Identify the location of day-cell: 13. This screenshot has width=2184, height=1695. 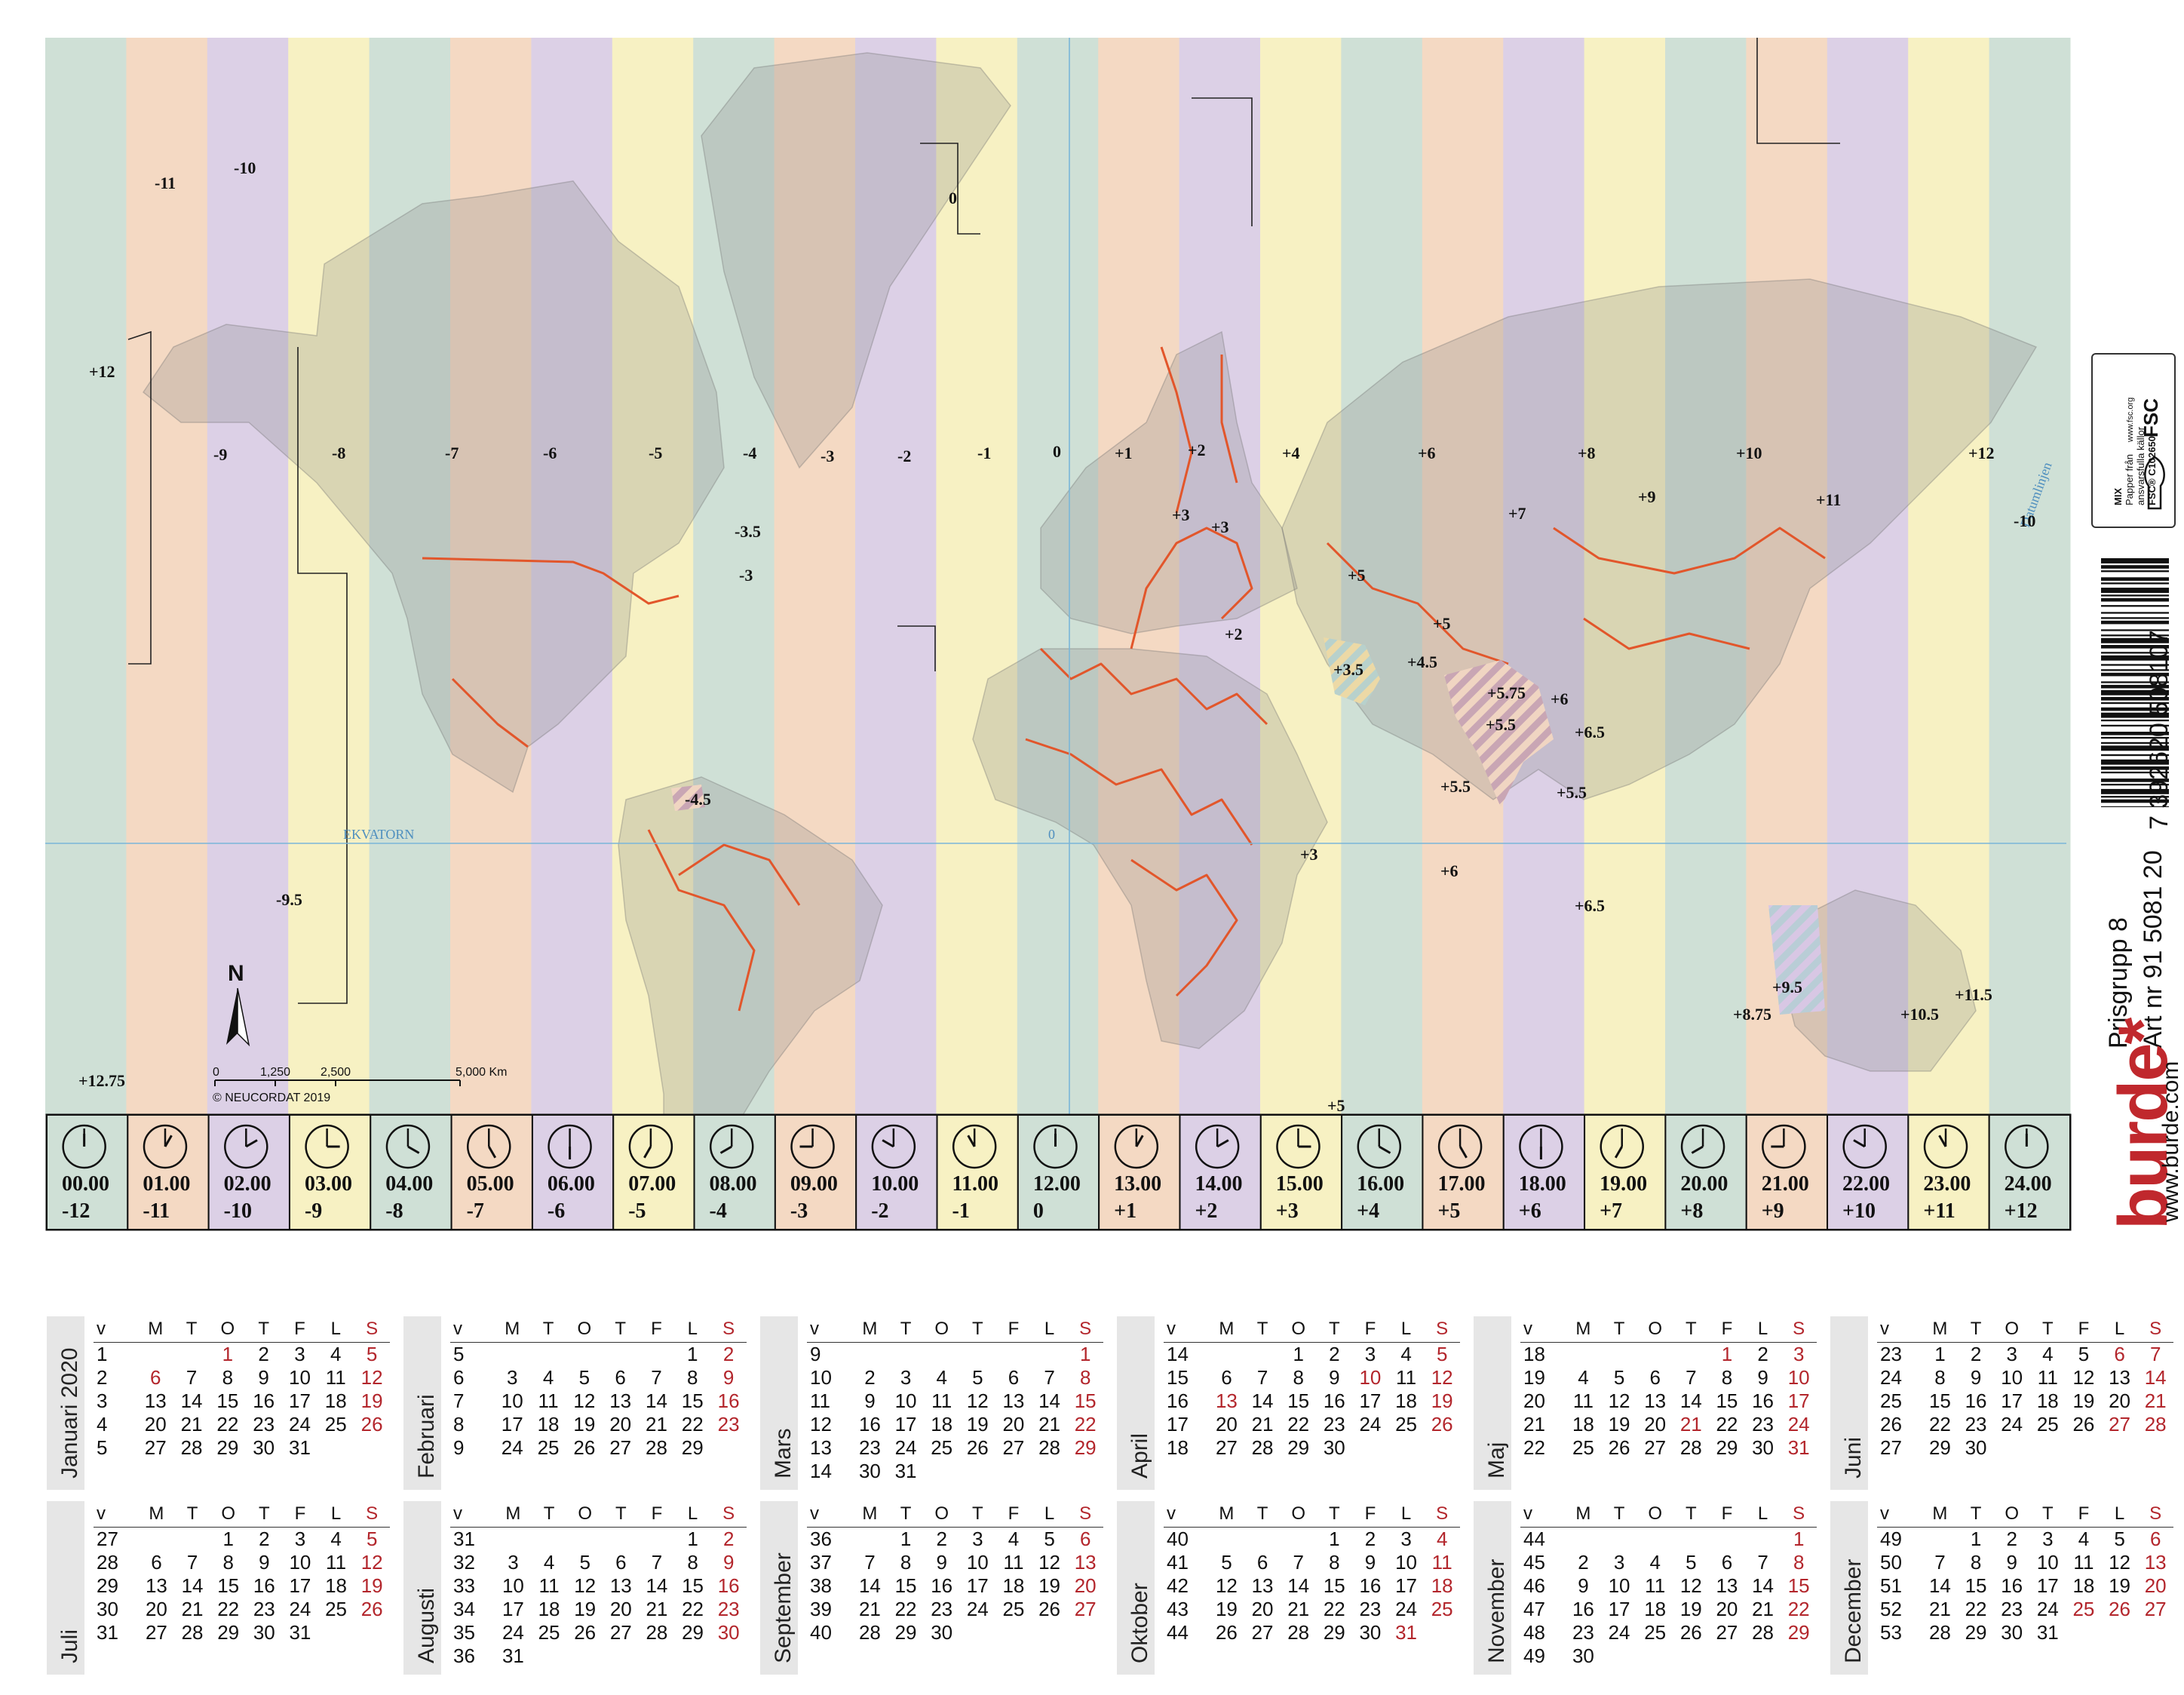
(1727, 1586).